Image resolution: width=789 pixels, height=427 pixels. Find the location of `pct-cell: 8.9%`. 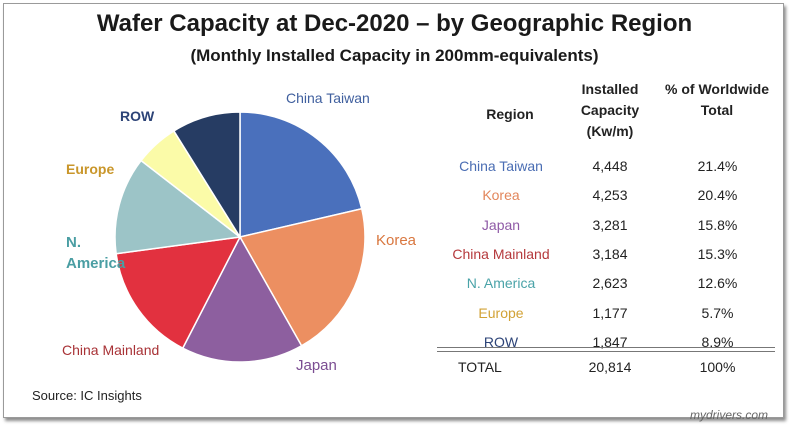

pct-cell: 8.9% is located at coordinates (717, 341).